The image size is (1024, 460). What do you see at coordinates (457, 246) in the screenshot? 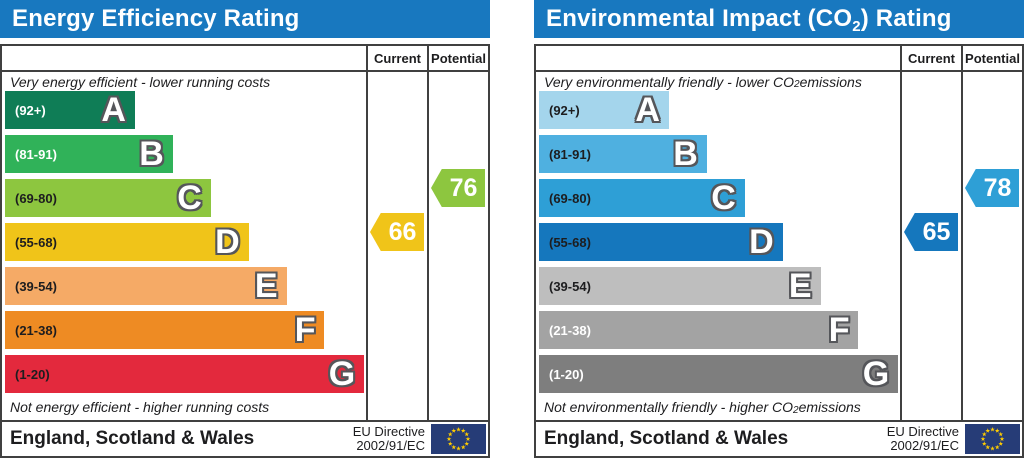
I see `potential-column: 76` at bounding box center [457, 246].